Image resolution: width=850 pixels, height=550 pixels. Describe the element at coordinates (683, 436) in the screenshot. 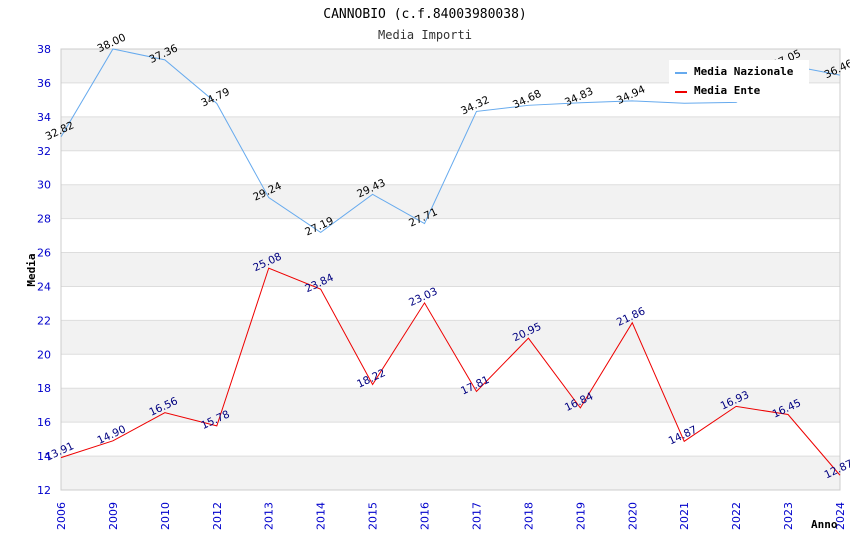

I see `data-label: 14.87` at that location.